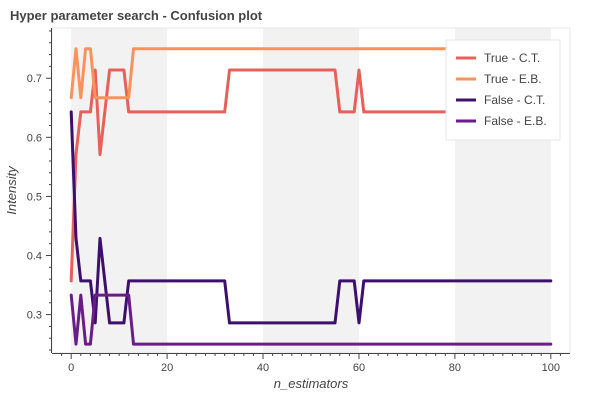 The width and height of the screenshot is (600, 405). Describe the element at coordinates (455, 368) in the screenshot. I see `x-tick-label: 80` at that location.